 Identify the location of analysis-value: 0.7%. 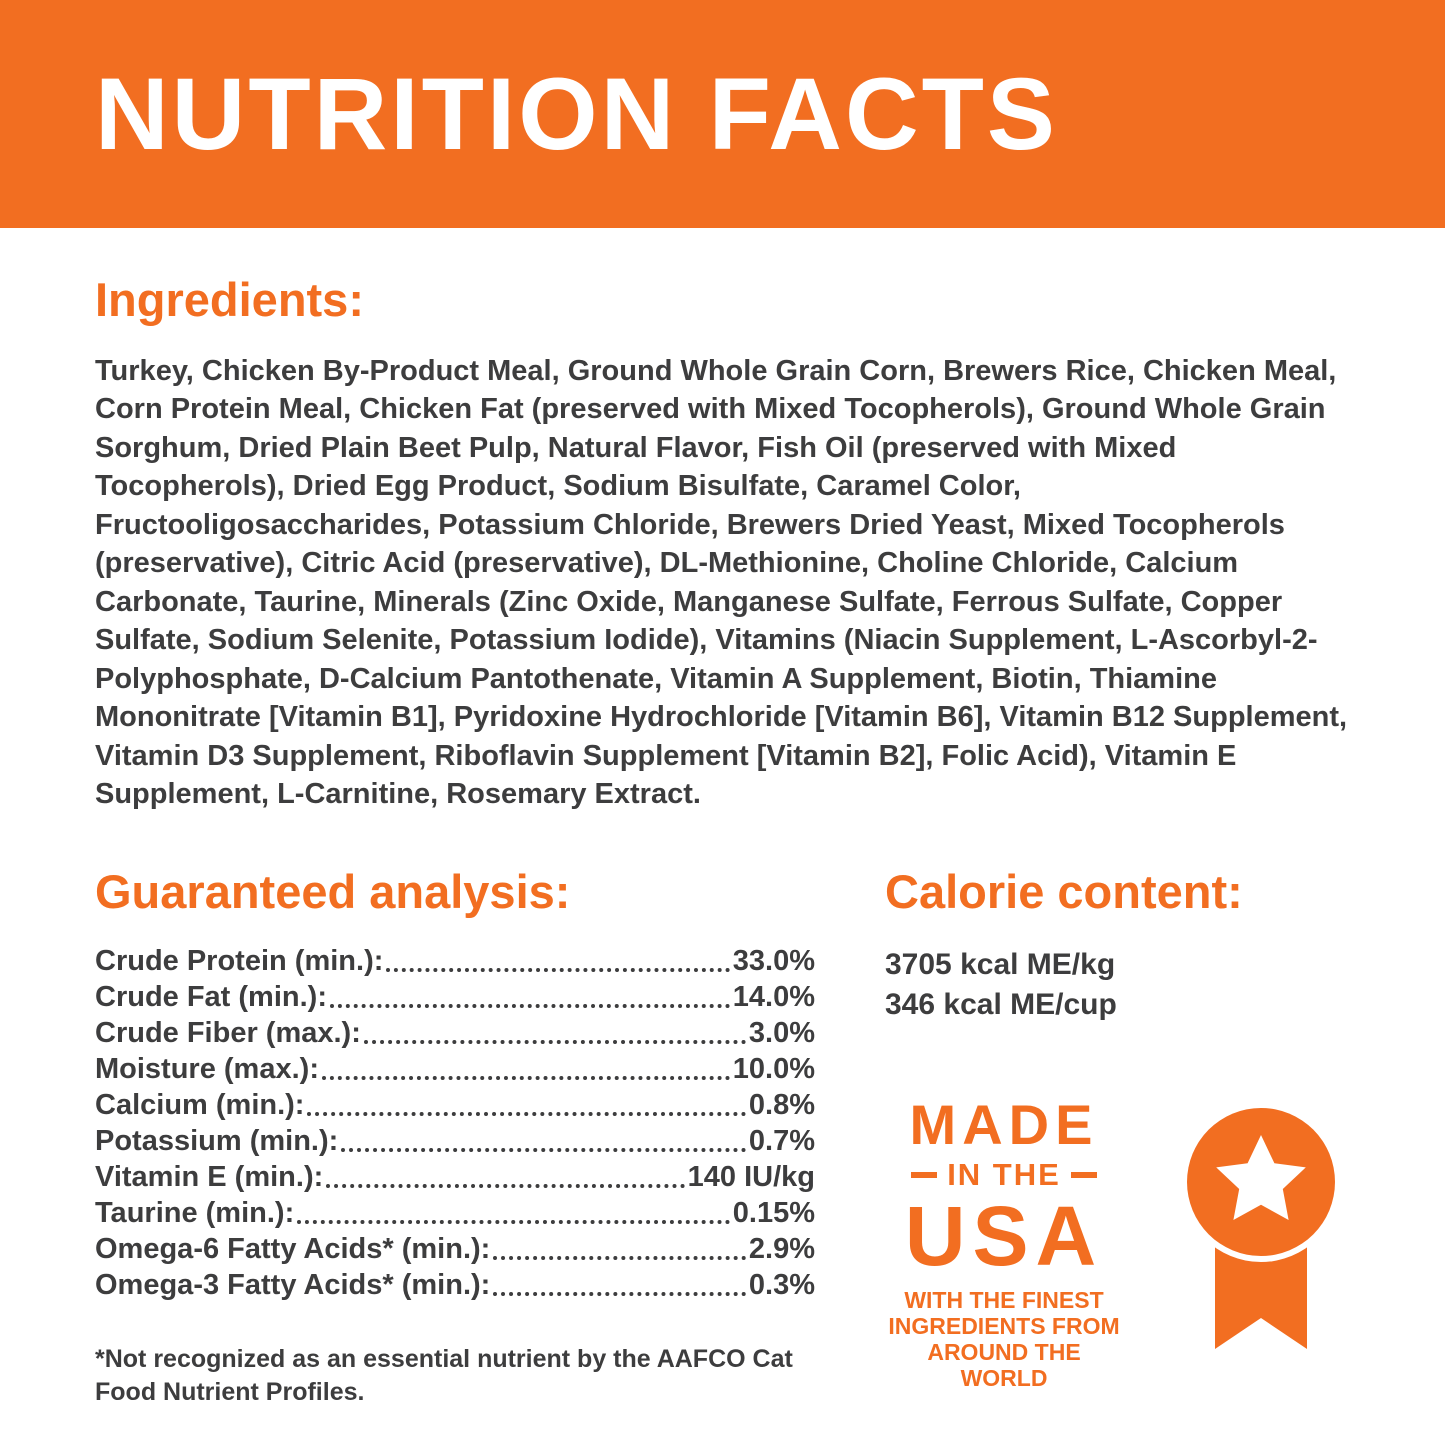
(781, 1141).